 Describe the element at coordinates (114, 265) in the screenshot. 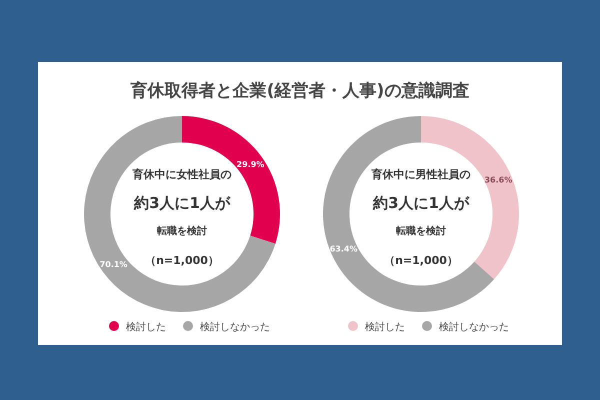

I see `data-label: 70.1%` at that location.